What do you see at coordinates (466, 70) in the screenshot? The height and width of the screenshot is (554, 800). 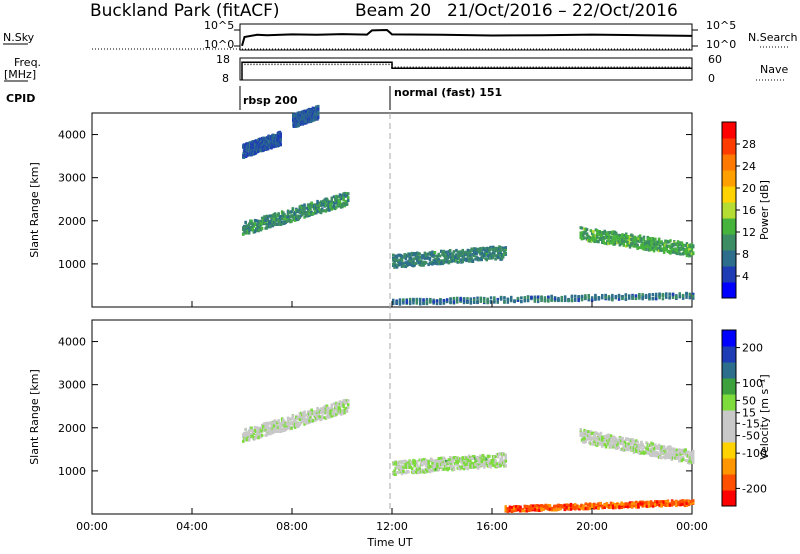 I see `freq-series-line` at bounding box center [466, 70].